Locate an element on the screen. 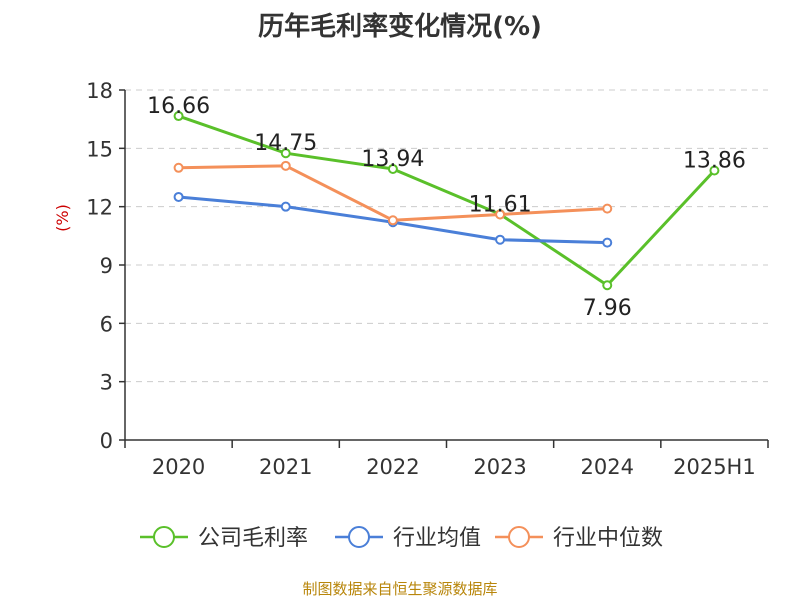  y-tick-label: 18 is located at coordinates (99, 91).